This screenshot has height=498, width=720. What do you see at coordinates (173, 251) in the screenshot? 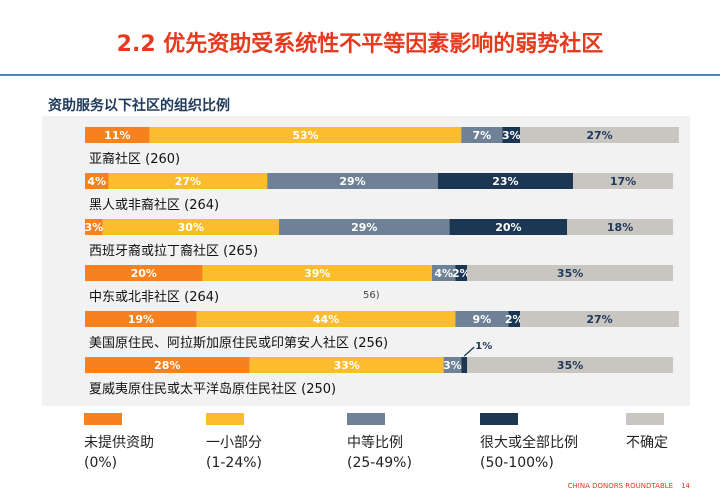
I see `category-label: 西班牙裔或拉丁裔社区 (265)` at bounding box center [173, 251].